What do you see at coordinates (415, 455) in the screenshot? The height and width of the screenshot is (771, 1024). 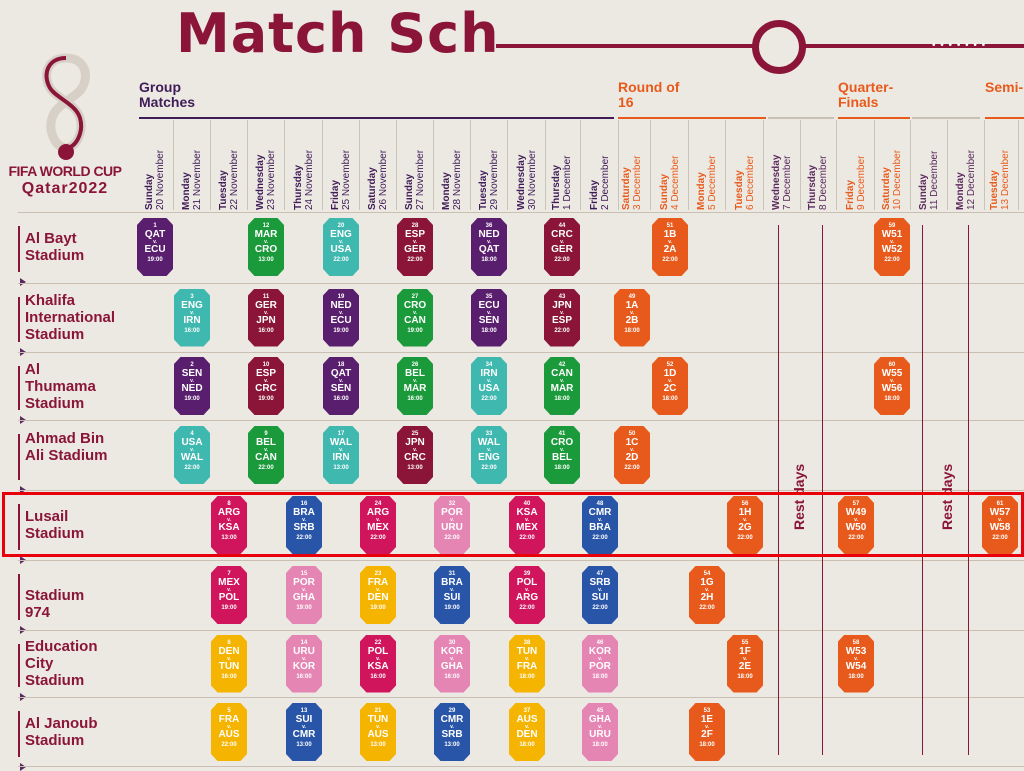 I see `match-badge: 25 JPN v. CRC 13:00` at bounding box center [415, 455].